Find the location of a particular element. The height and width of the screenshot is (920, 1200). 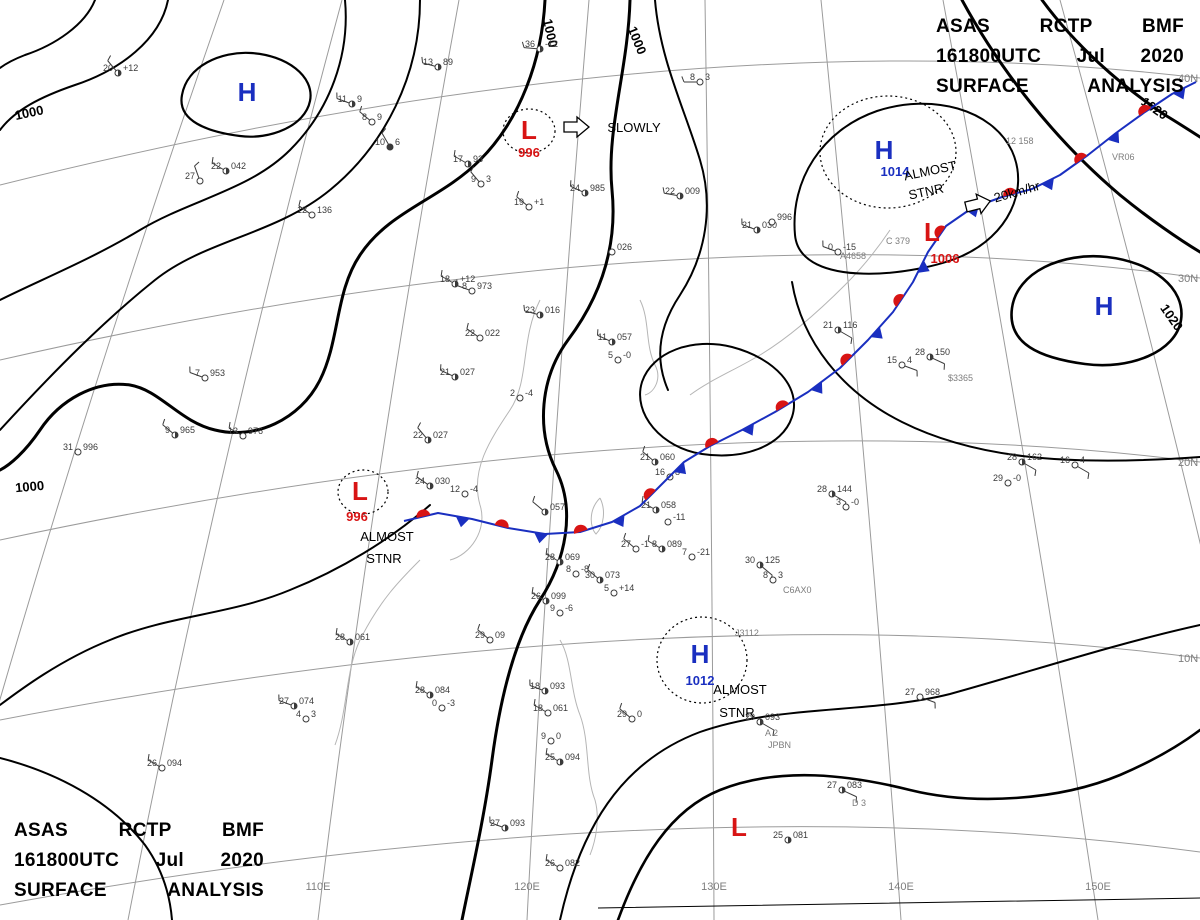

station-plot: 3 -0 is located at coordinates (847, 504).